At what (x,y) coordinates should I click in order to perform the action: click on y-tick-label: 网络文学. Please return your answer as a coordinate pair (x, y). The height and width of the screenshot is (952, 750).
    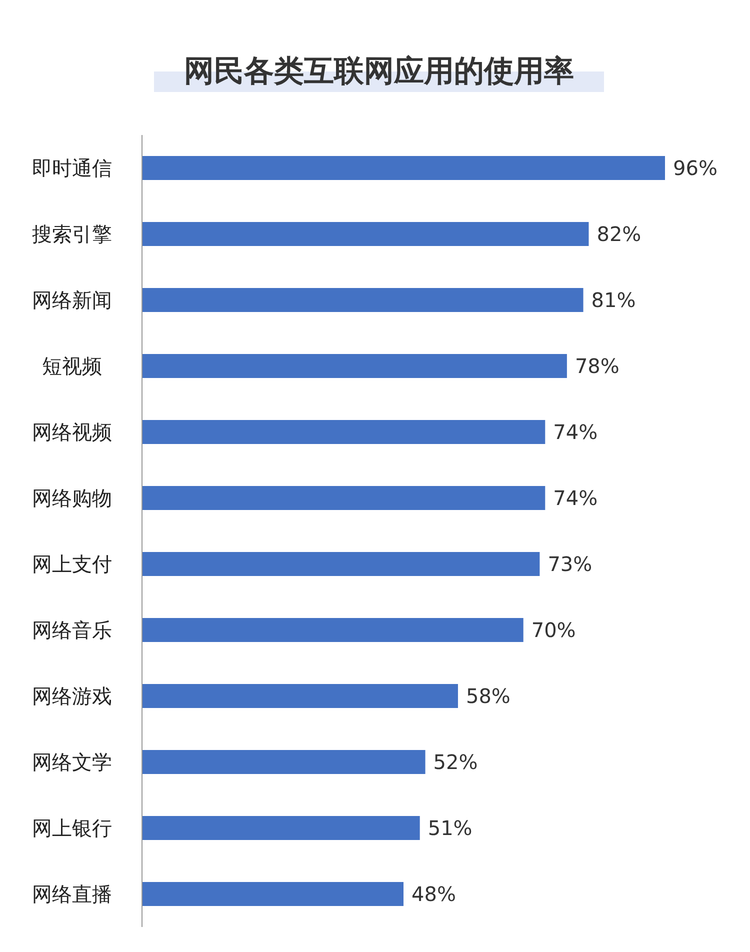
    Looking at the image, I should click on (72, 762).